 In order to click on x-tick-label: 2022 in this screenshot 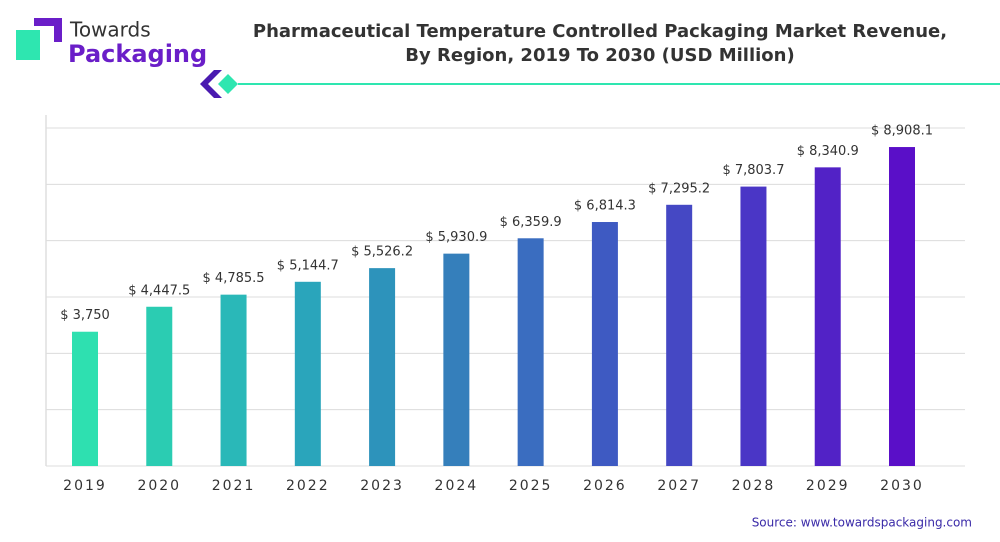, I will do `click(308, 486)`.